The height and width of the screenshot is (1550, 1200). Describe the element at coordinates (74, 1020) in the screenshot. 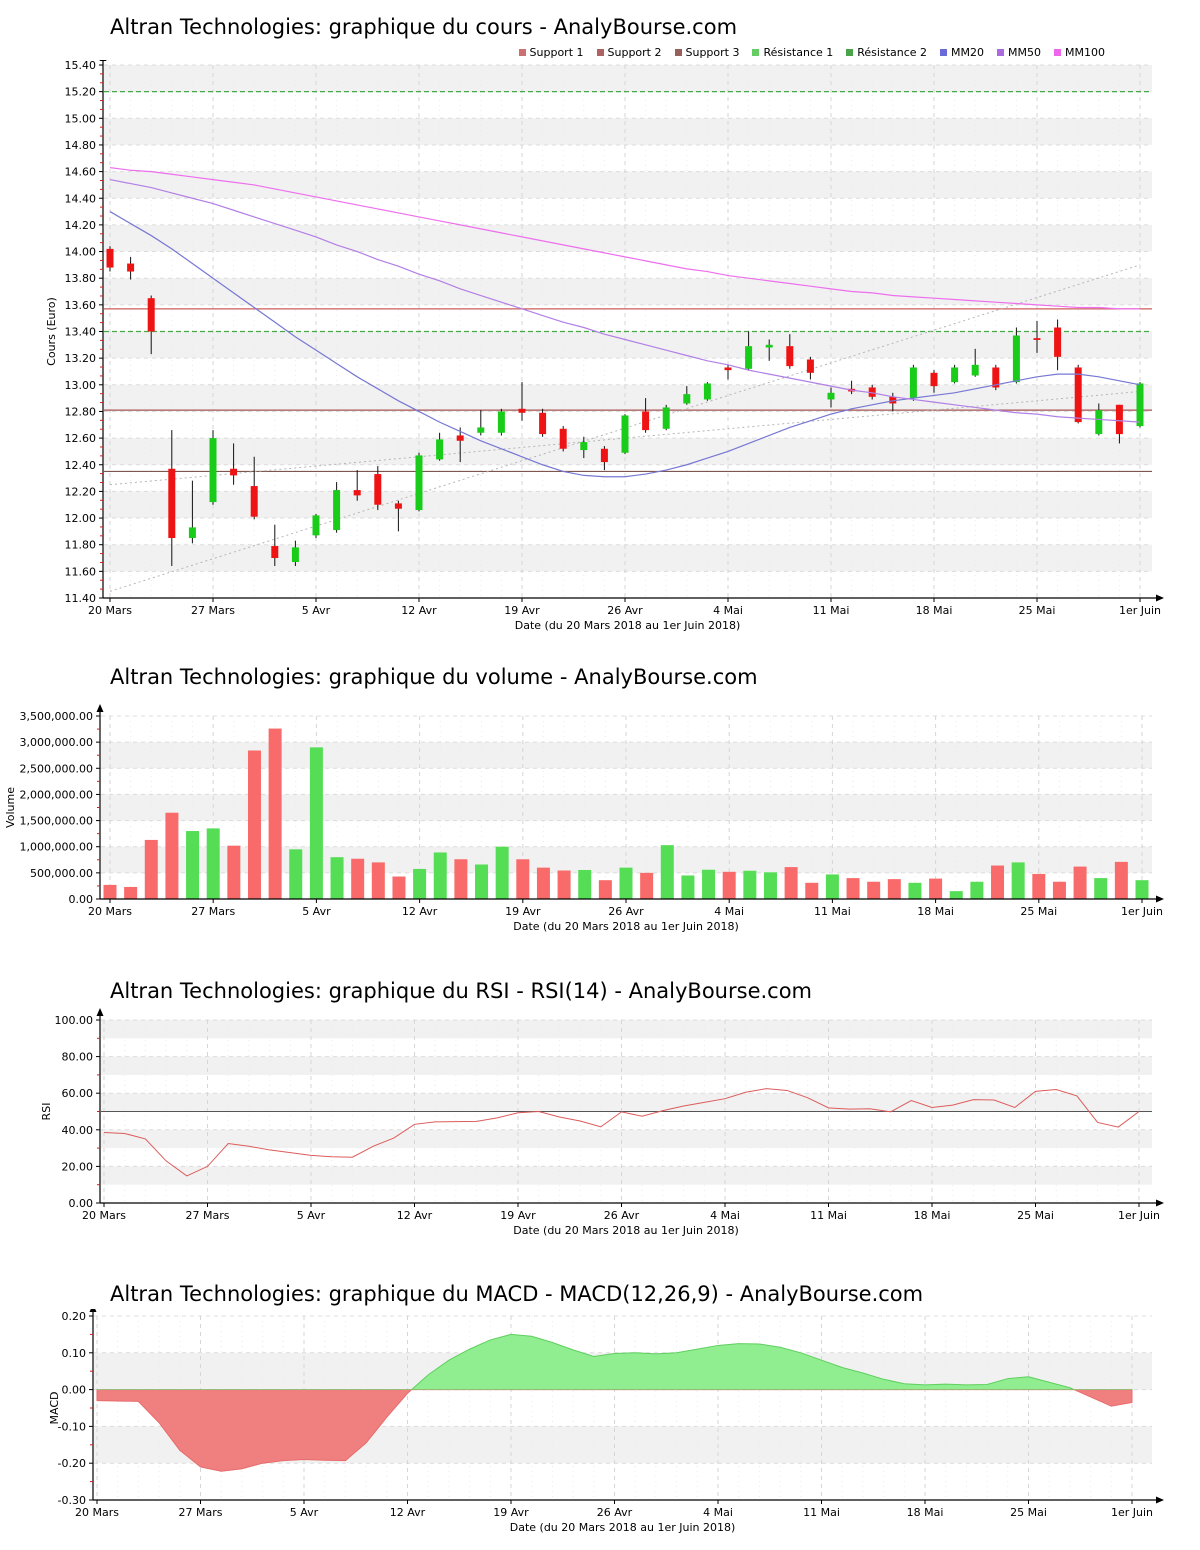

I see `svg-text: 100.00` at that location.